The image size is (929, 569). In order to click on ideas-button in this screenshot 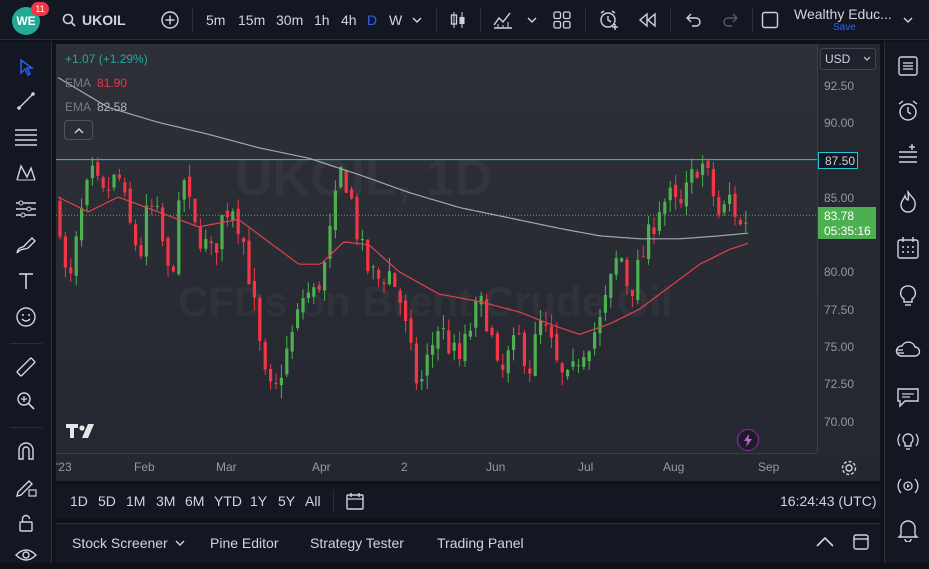, I will do `click(908, 296)`.